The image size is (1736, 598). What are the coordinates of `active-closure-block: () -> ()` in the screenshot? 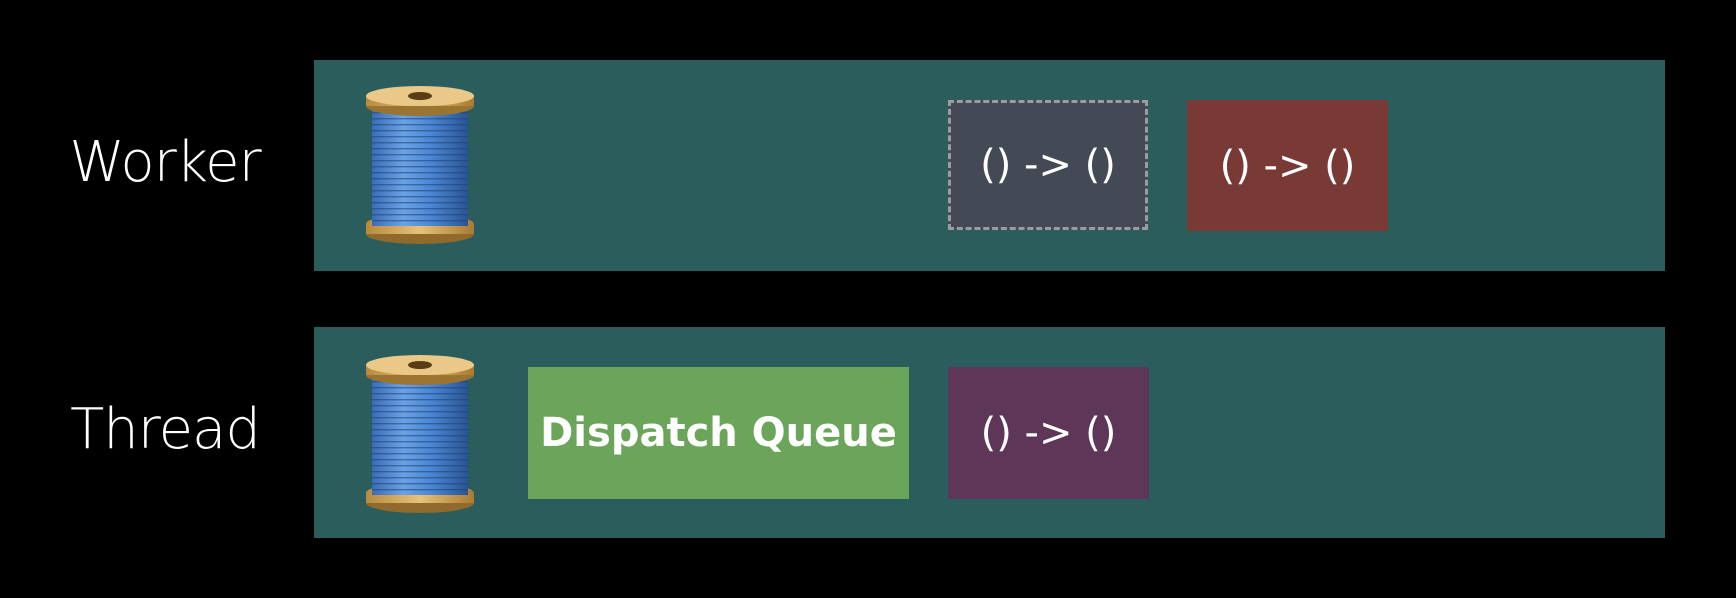 It's located at (1287, 165).